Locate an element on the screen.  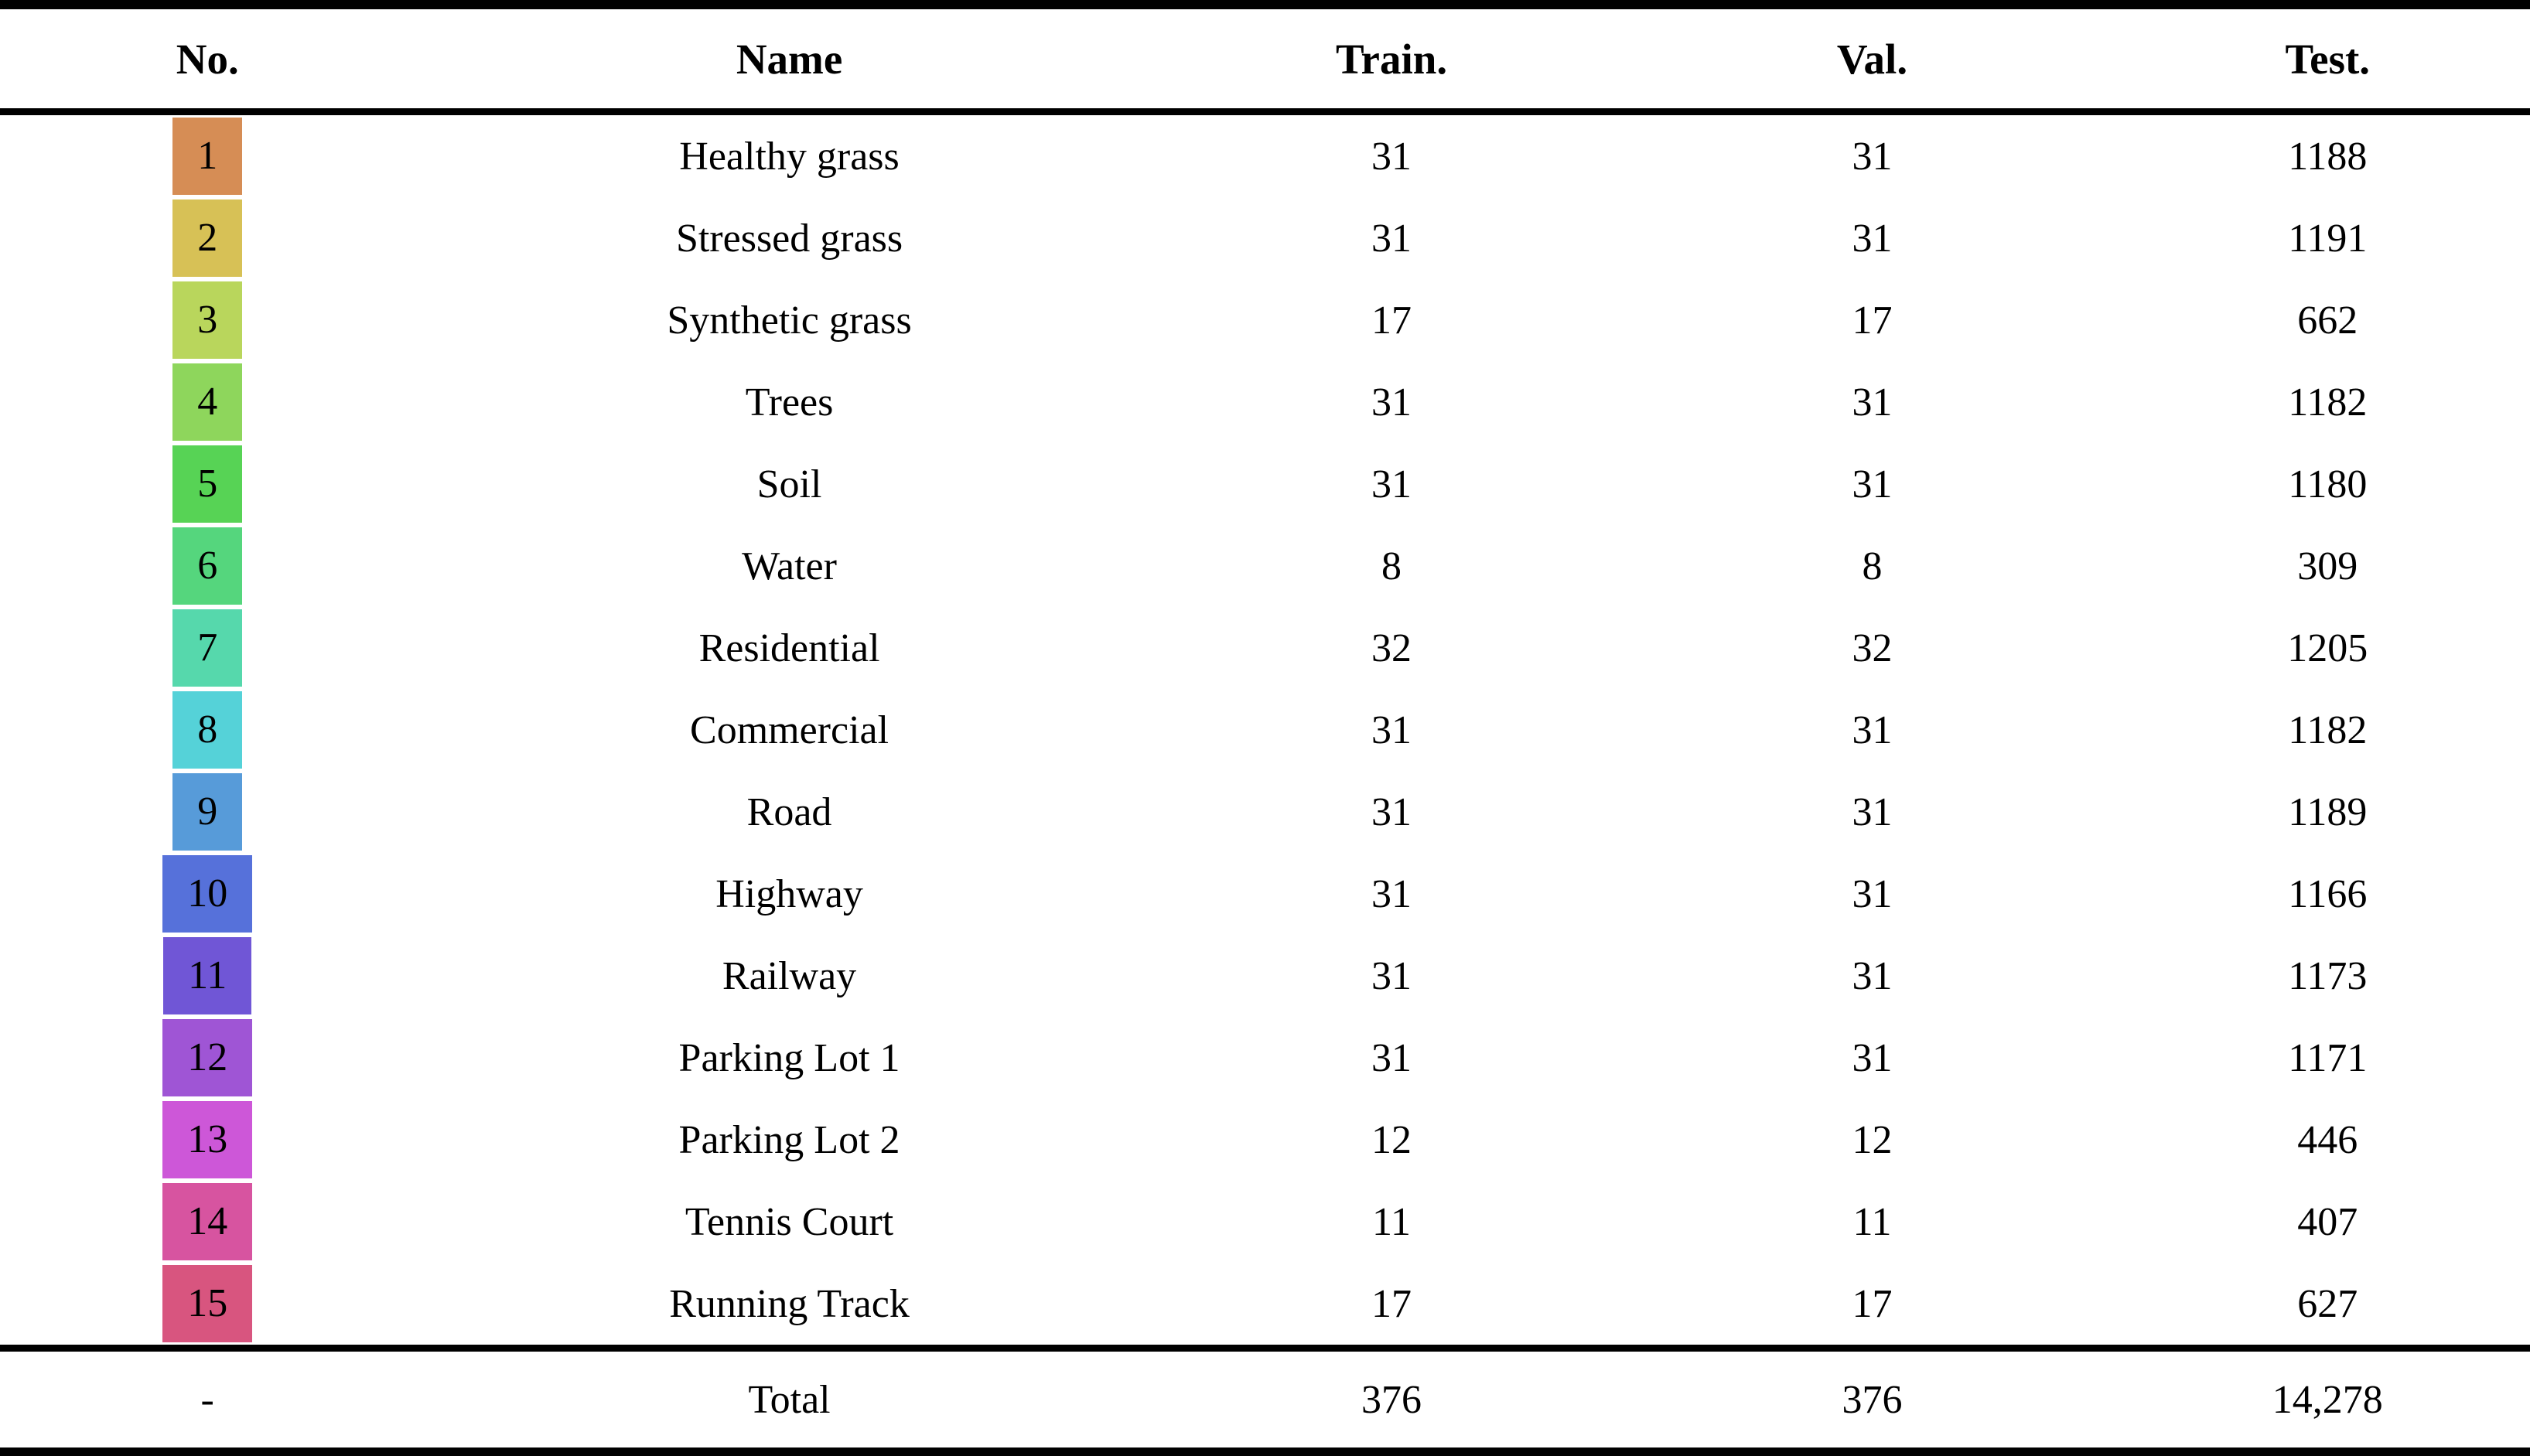
column-header-train: Train. is located at coordinates (1391, 60).